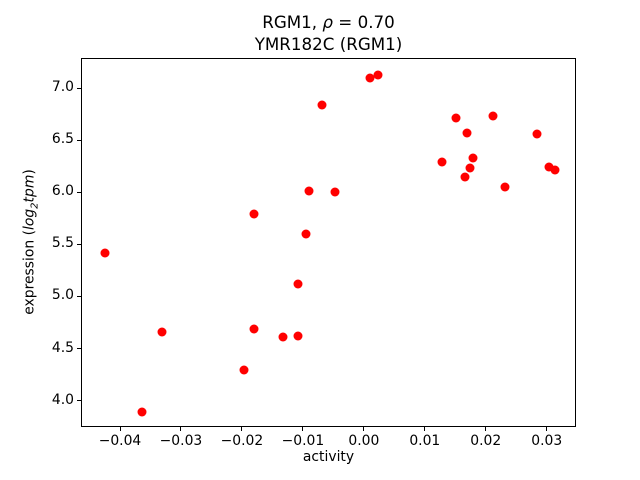 Image resolution: width=640 pixels, height=480 pixels. What do you see at coordinates (29, 188) in the screenshot?
I see `y-label-tpm: tpm` at bounding box center [29, 188].